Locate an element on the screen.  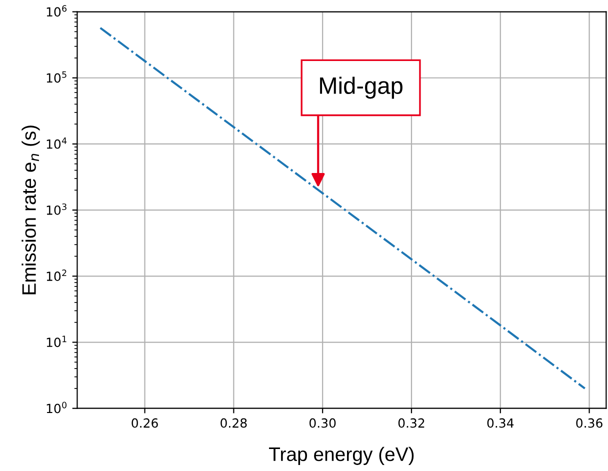
y-tick-label: 10$^{5}$ is located at coordinates (56, 77).